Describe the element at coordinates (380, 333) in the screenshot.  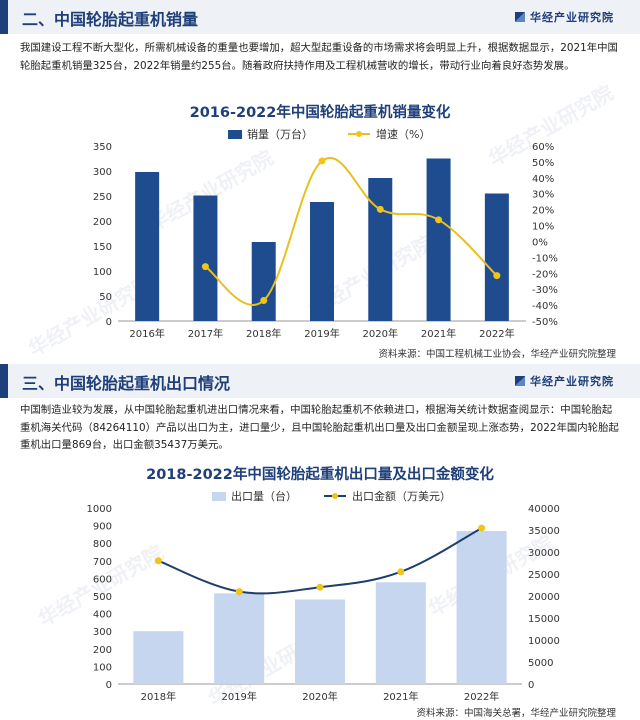
I see `x-tick-label: 2020年` at that location.